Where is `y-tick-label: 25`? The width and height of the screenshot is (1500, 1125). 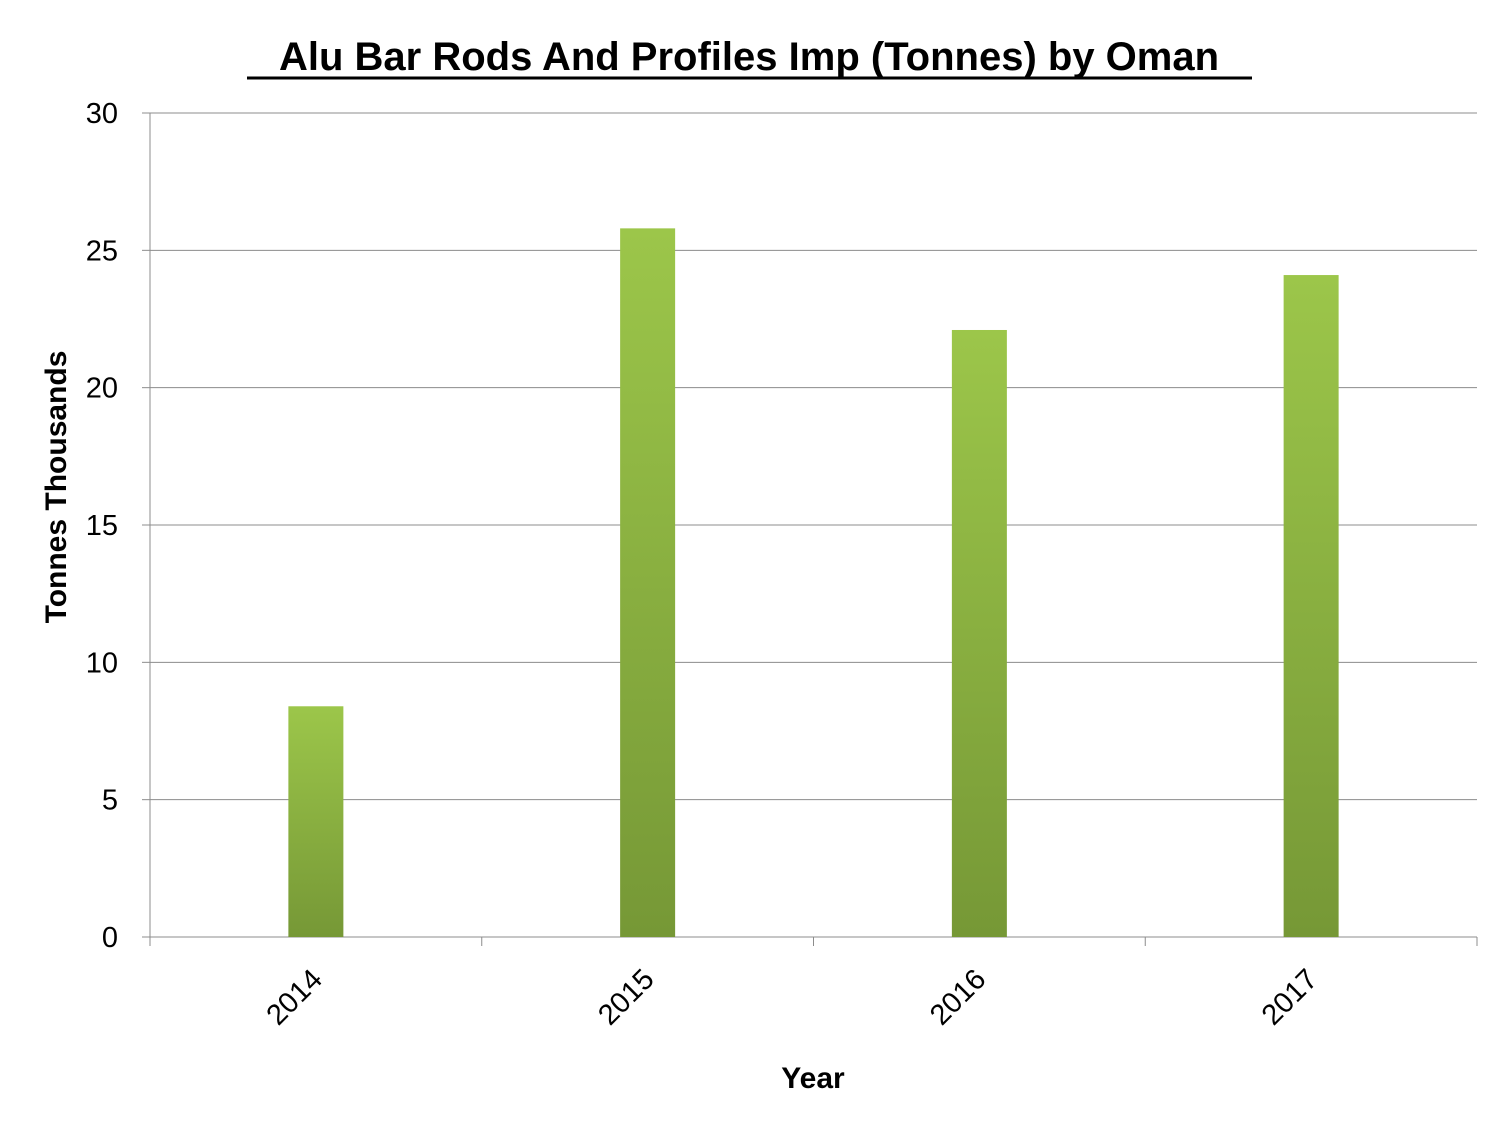 y-tick-label: 25 is located at coordinates (102, 251).